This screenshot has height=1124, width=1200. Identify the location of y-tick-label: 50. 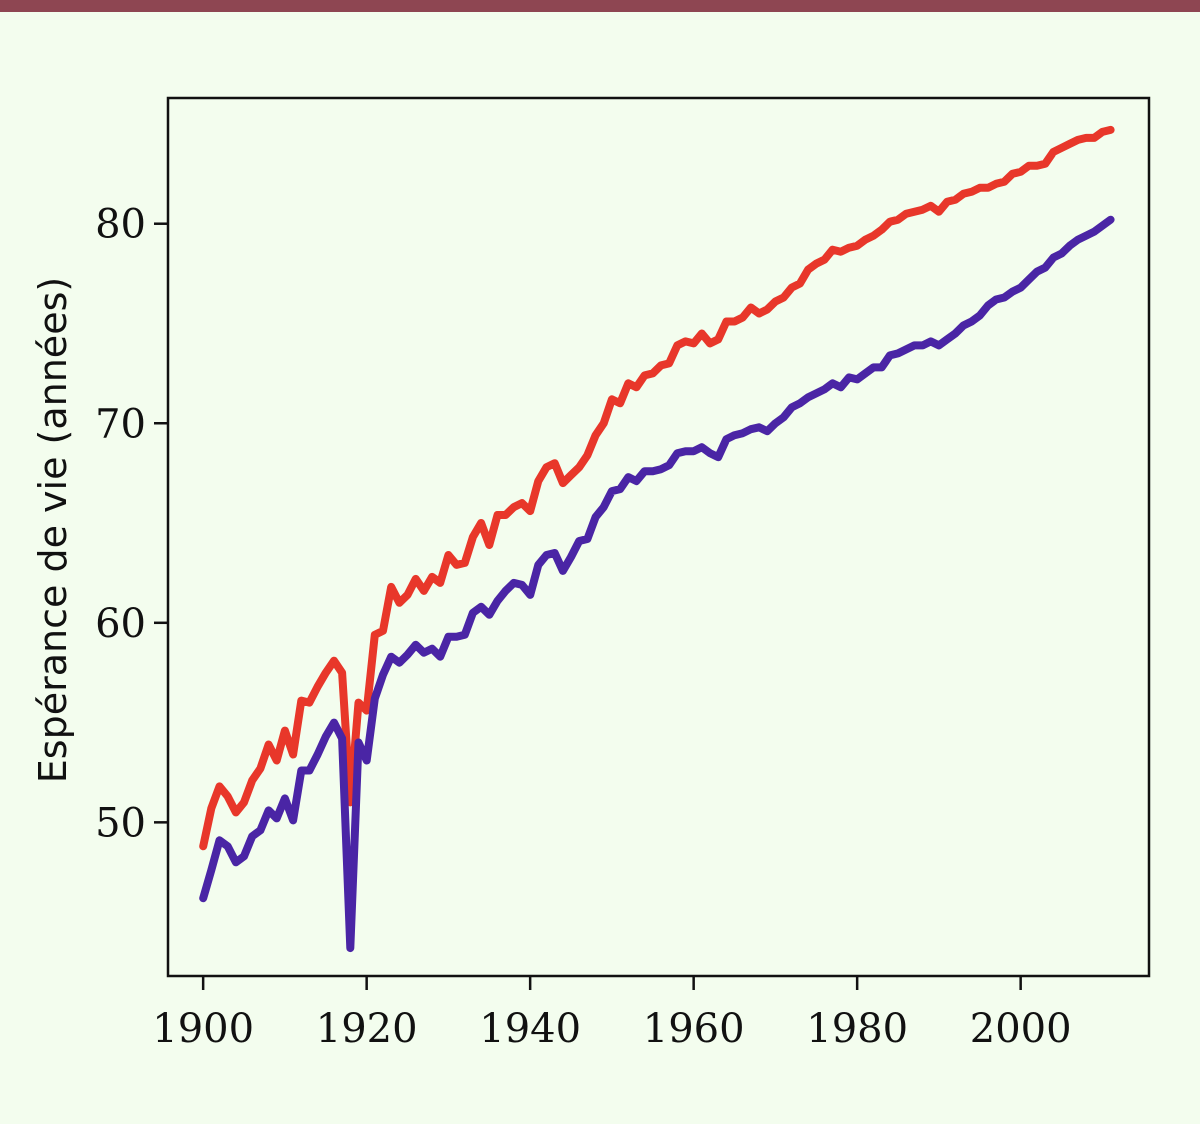
(120, 823).